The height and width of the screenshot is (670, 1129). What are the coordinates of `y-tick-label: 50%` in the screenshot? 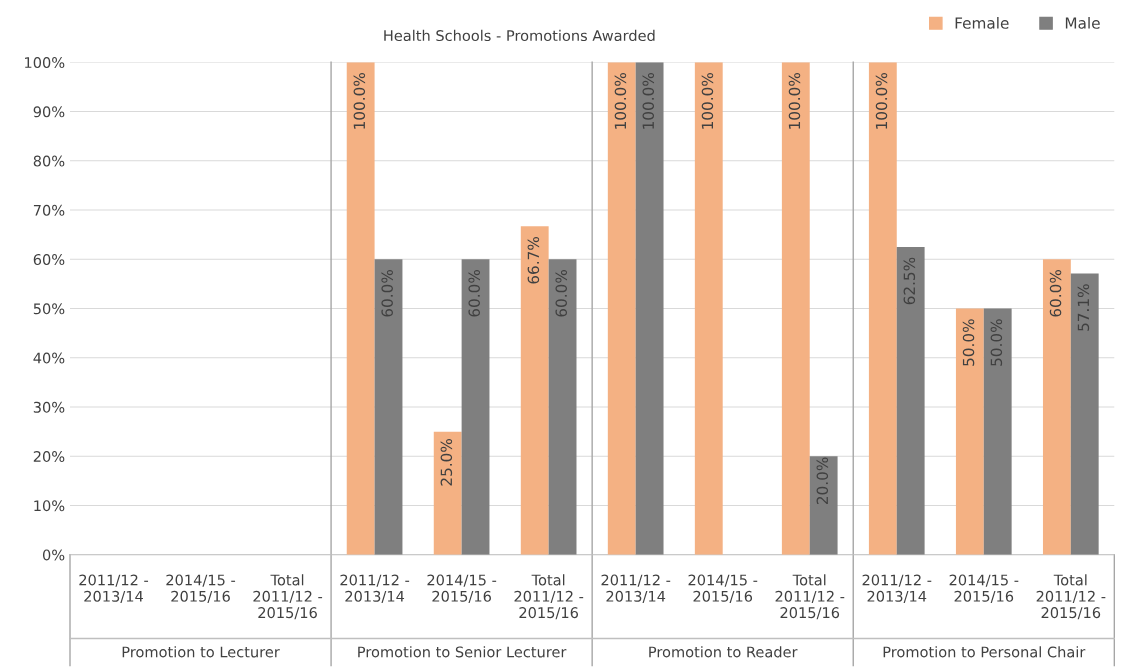 It's located at (49, 309).